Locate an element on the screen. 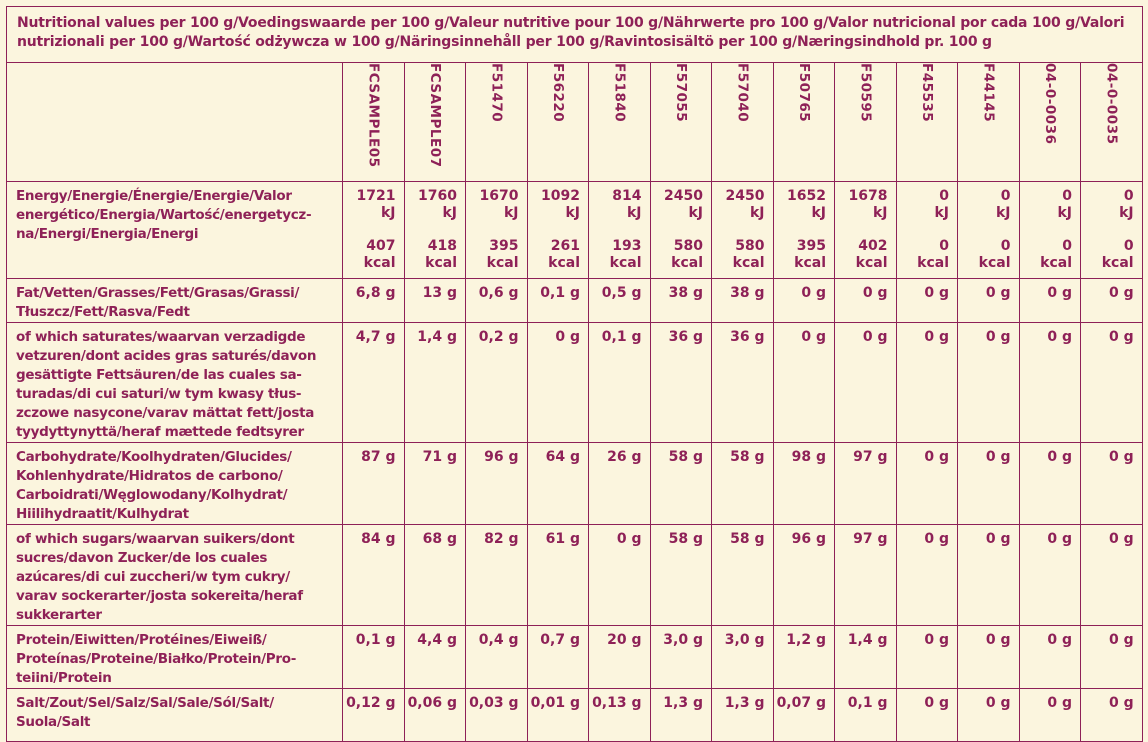  salt-value-cell: 0,03 g is located at coordinates (496, 714).